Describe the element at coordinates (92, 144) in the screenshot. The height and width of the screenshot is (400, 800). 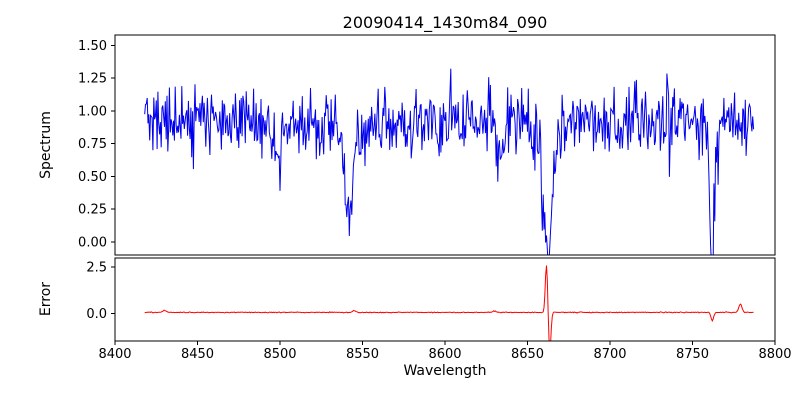
I see `y-tick-label: 0.75` at that location.